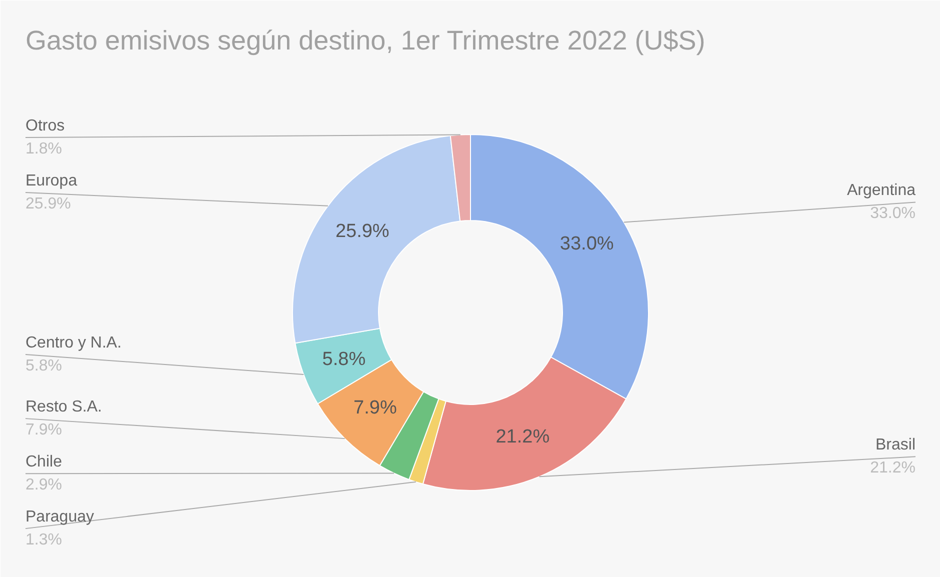  What do you see at coordinates (523, 437) in the screenshot?
I see `data-label: 21.2%` at bounding box center [523, 437].